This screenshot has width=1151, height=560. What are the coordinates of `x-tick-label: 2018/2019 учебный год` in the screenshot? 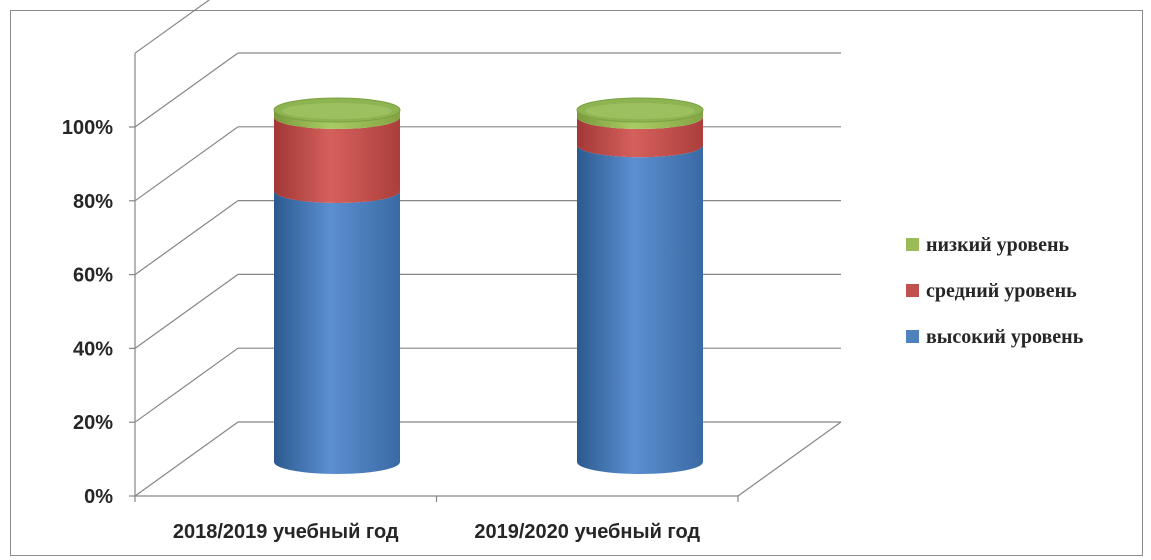 It's located at (286, 532).